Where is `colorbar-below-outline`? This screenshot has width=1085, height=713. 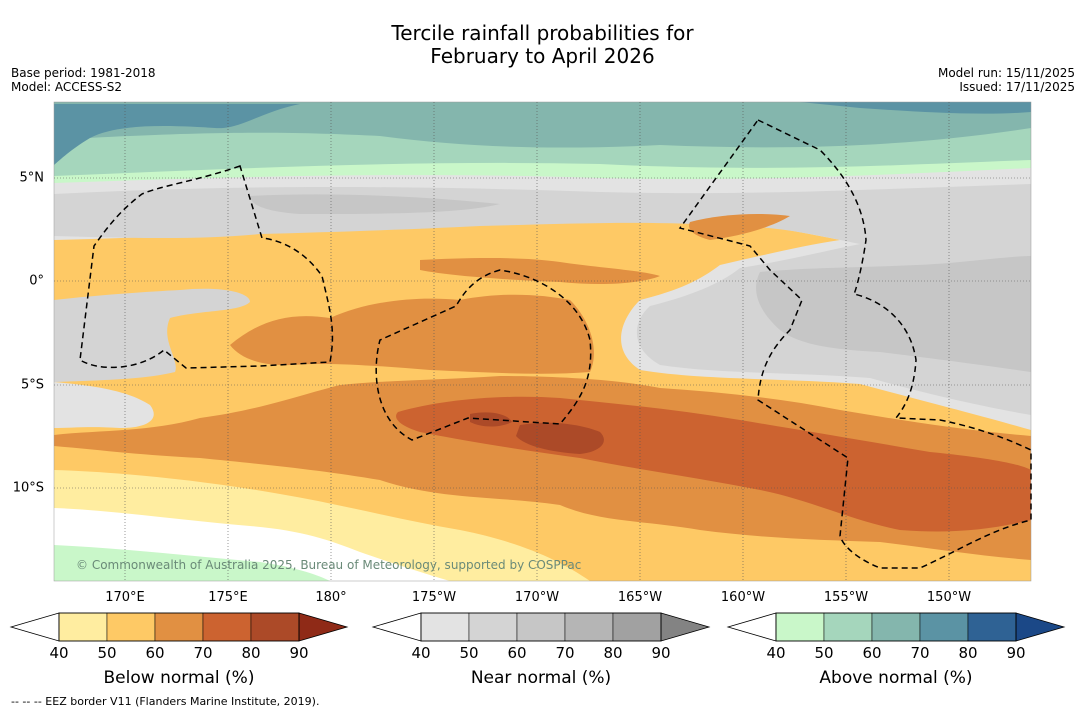
colorbar-below-outline is located at coordinates (179, 627).